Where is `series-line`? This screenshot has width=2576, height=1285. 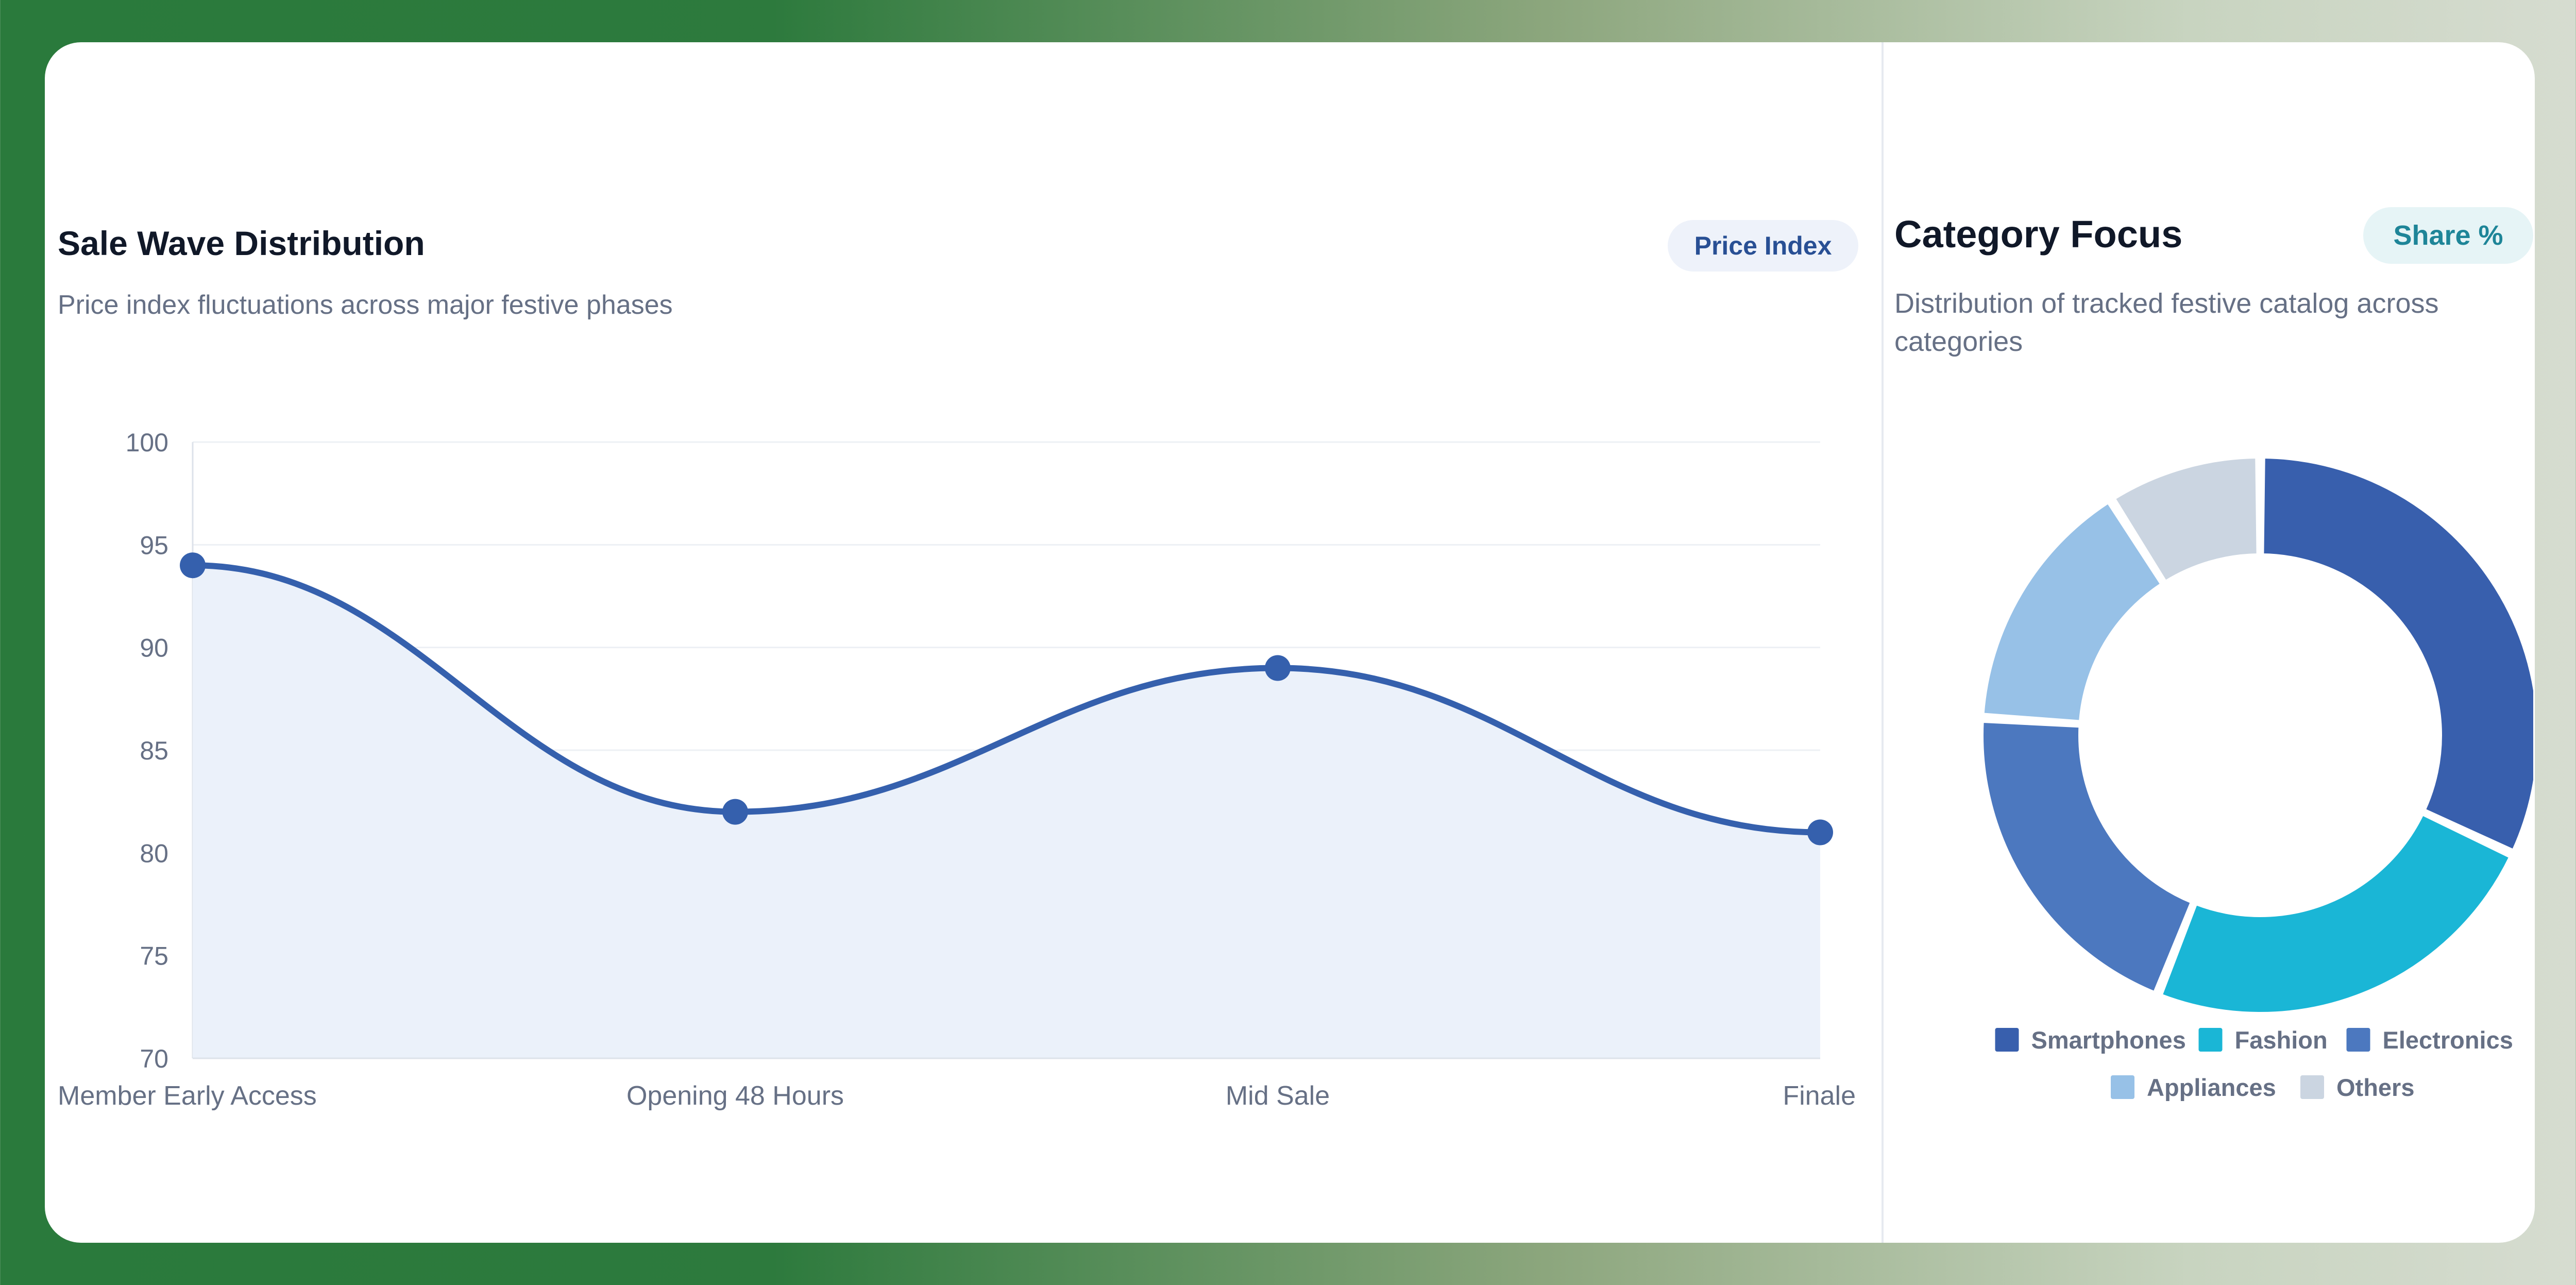
series-line is located at coordinates (1006, 699).